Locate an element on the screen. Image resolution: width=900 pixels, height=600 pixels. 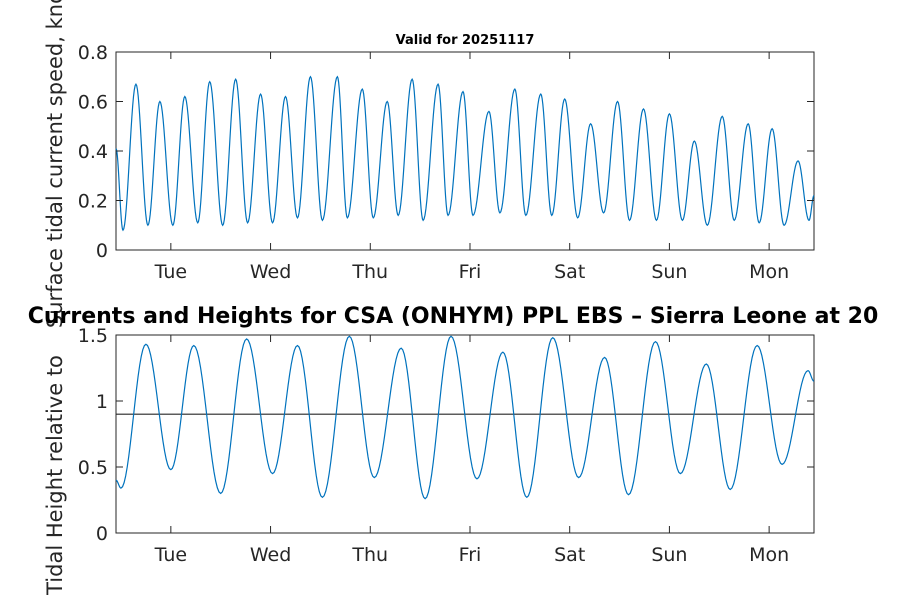
y-tick-label: 0.4 is located at coordinates (93, 152).